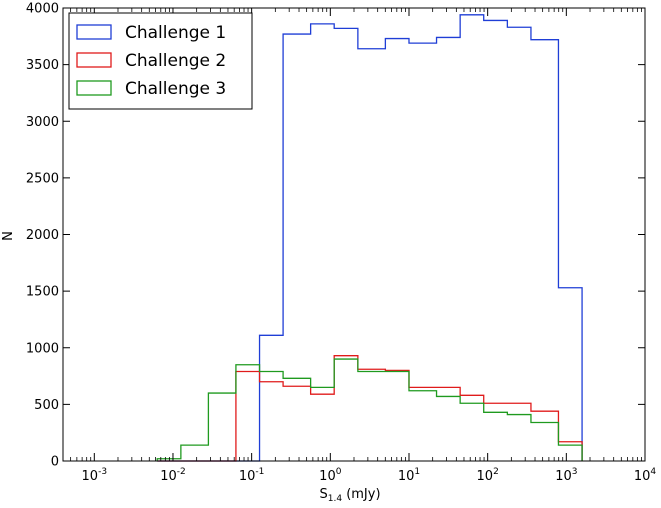  What do you see at coordinates (409, 475) in the screenshot?
I see `x-tick-label: 10¹` at bounding box center [409, 475].